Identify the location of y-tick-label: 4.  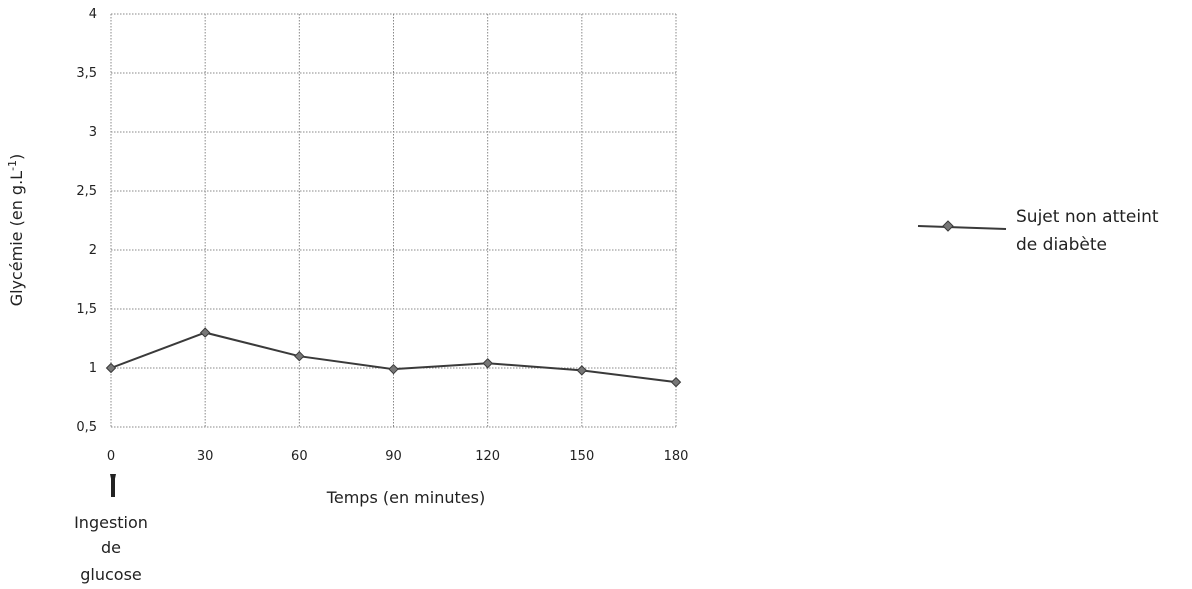
(93, 14).